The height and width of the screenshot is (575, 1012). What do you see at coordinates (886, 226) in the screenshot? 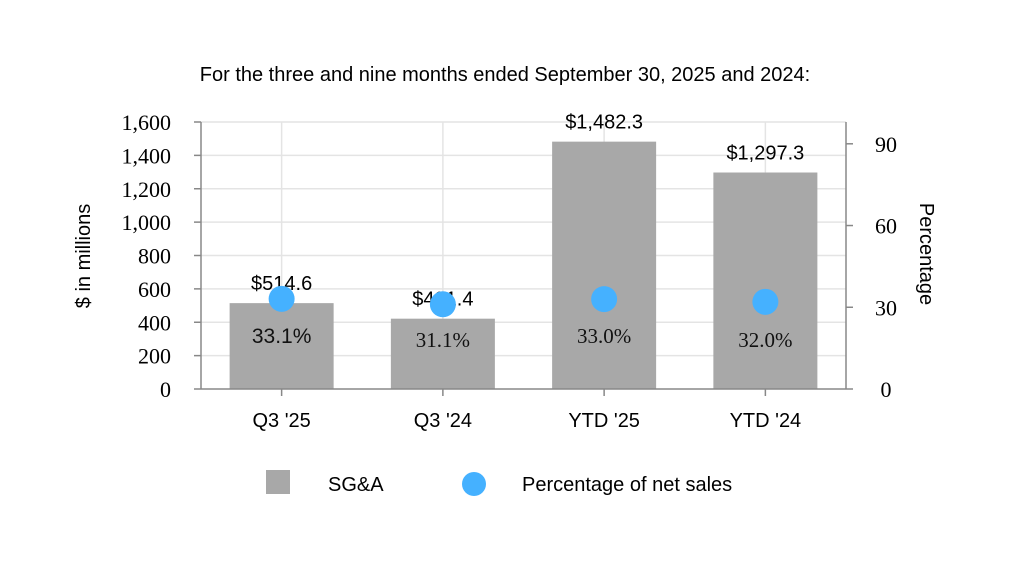
I see `y2-tick-label: 60` at bounding box center [886, 226].